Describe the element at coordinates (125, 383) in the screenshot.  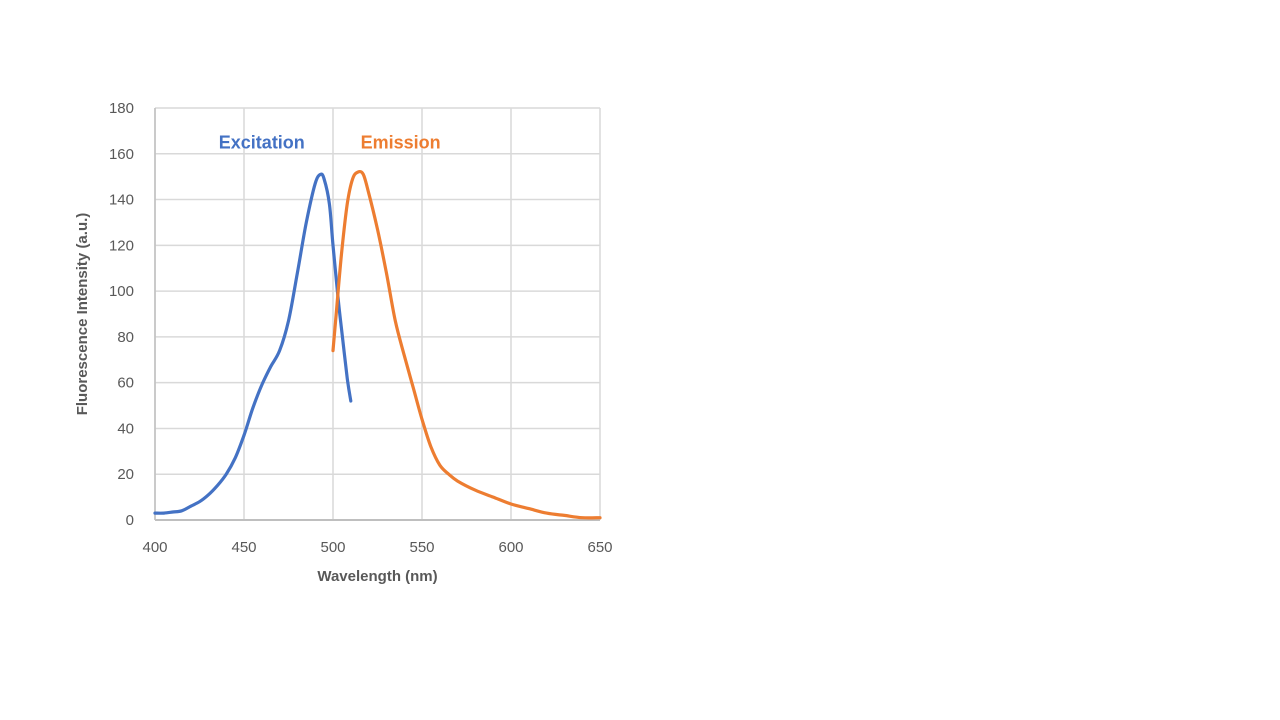
I see `y-tick-label: 60` at that location.